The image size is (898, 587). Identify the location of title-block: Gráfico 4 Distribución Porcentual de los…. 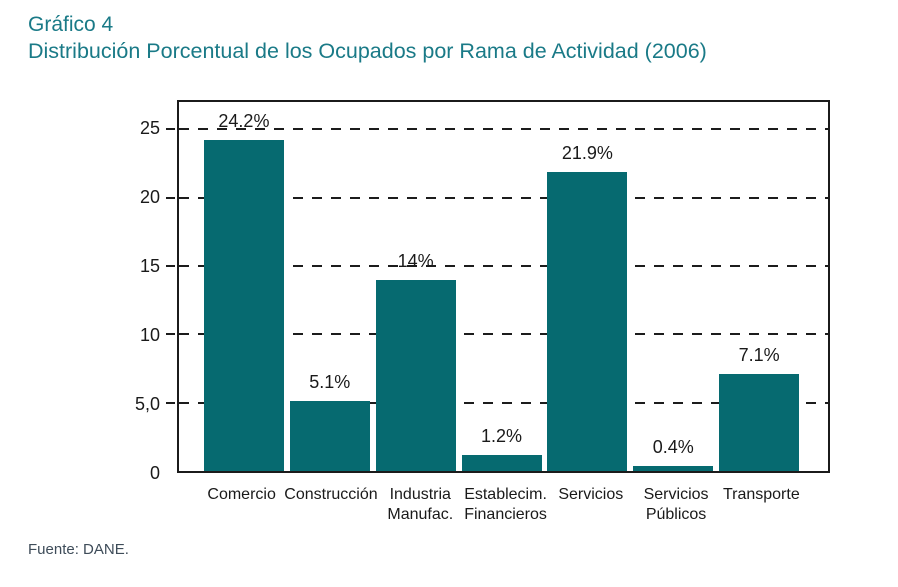
(367, 38).